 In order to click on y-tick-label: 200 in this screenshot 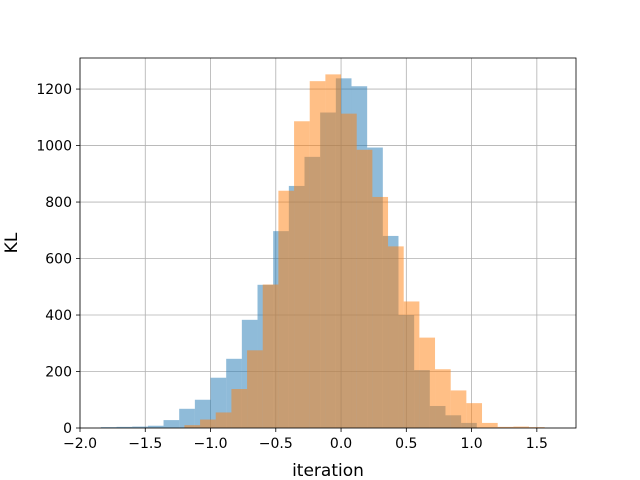, I will do `click(58, 373)`.